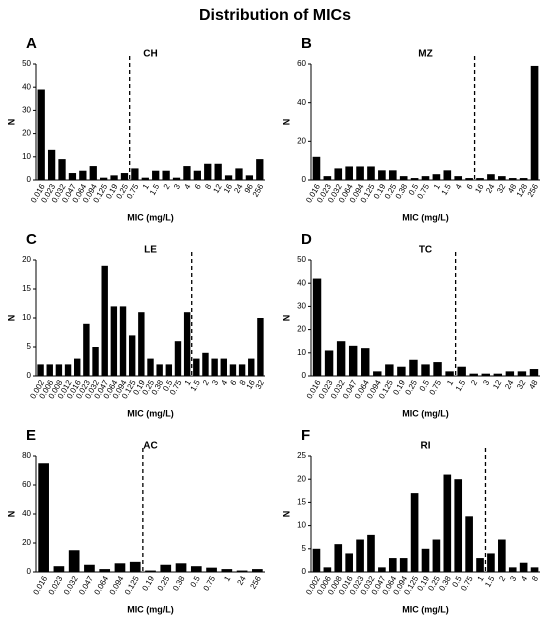 The height and width of the screenshot is (629, 550). What do you see at coordinates (29, 346) in the screenshot?
I see `y-tick-label: 5` at bounding box center [29, 346].